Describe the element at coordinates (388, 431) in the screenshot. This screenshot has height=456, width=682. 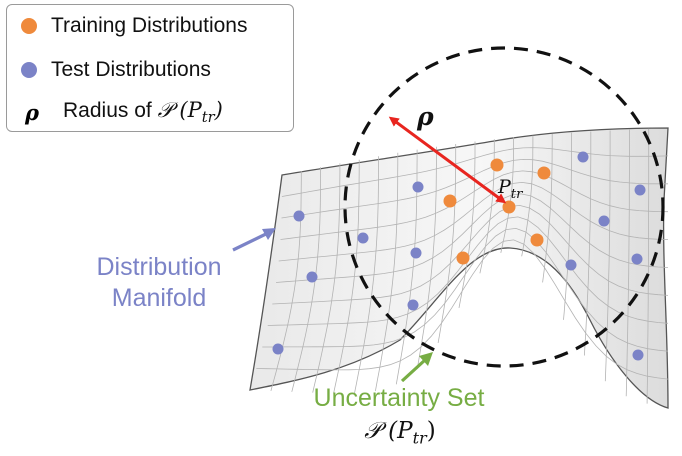
I see `uncertainty-math-main: 𝒫 (P` at that location.